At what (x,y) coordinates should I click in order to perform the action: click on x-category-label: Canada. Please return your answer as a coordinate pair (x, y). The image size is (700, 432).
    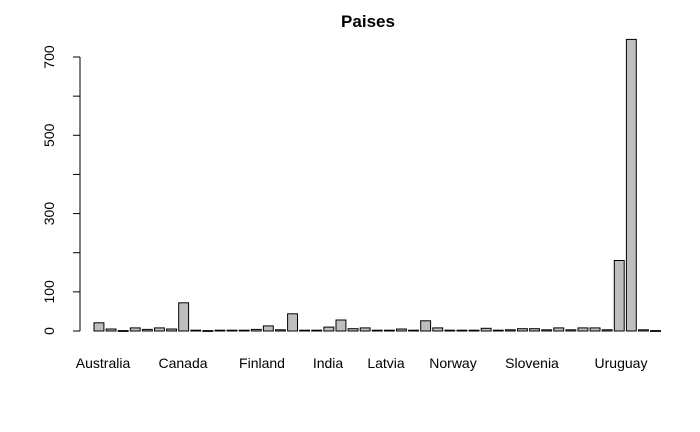
    Looking at the image, I should click on (182, 363).